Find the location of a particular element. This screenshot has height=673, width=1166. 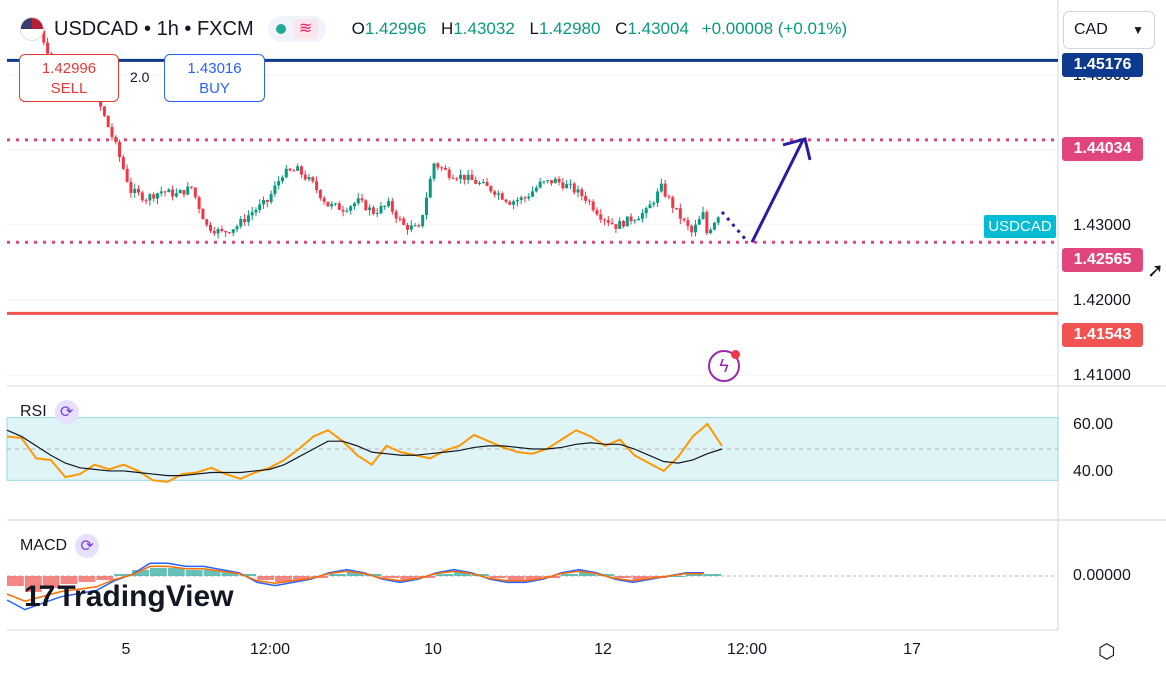

brand-name: TradingView is located at coordinates (145, 596).